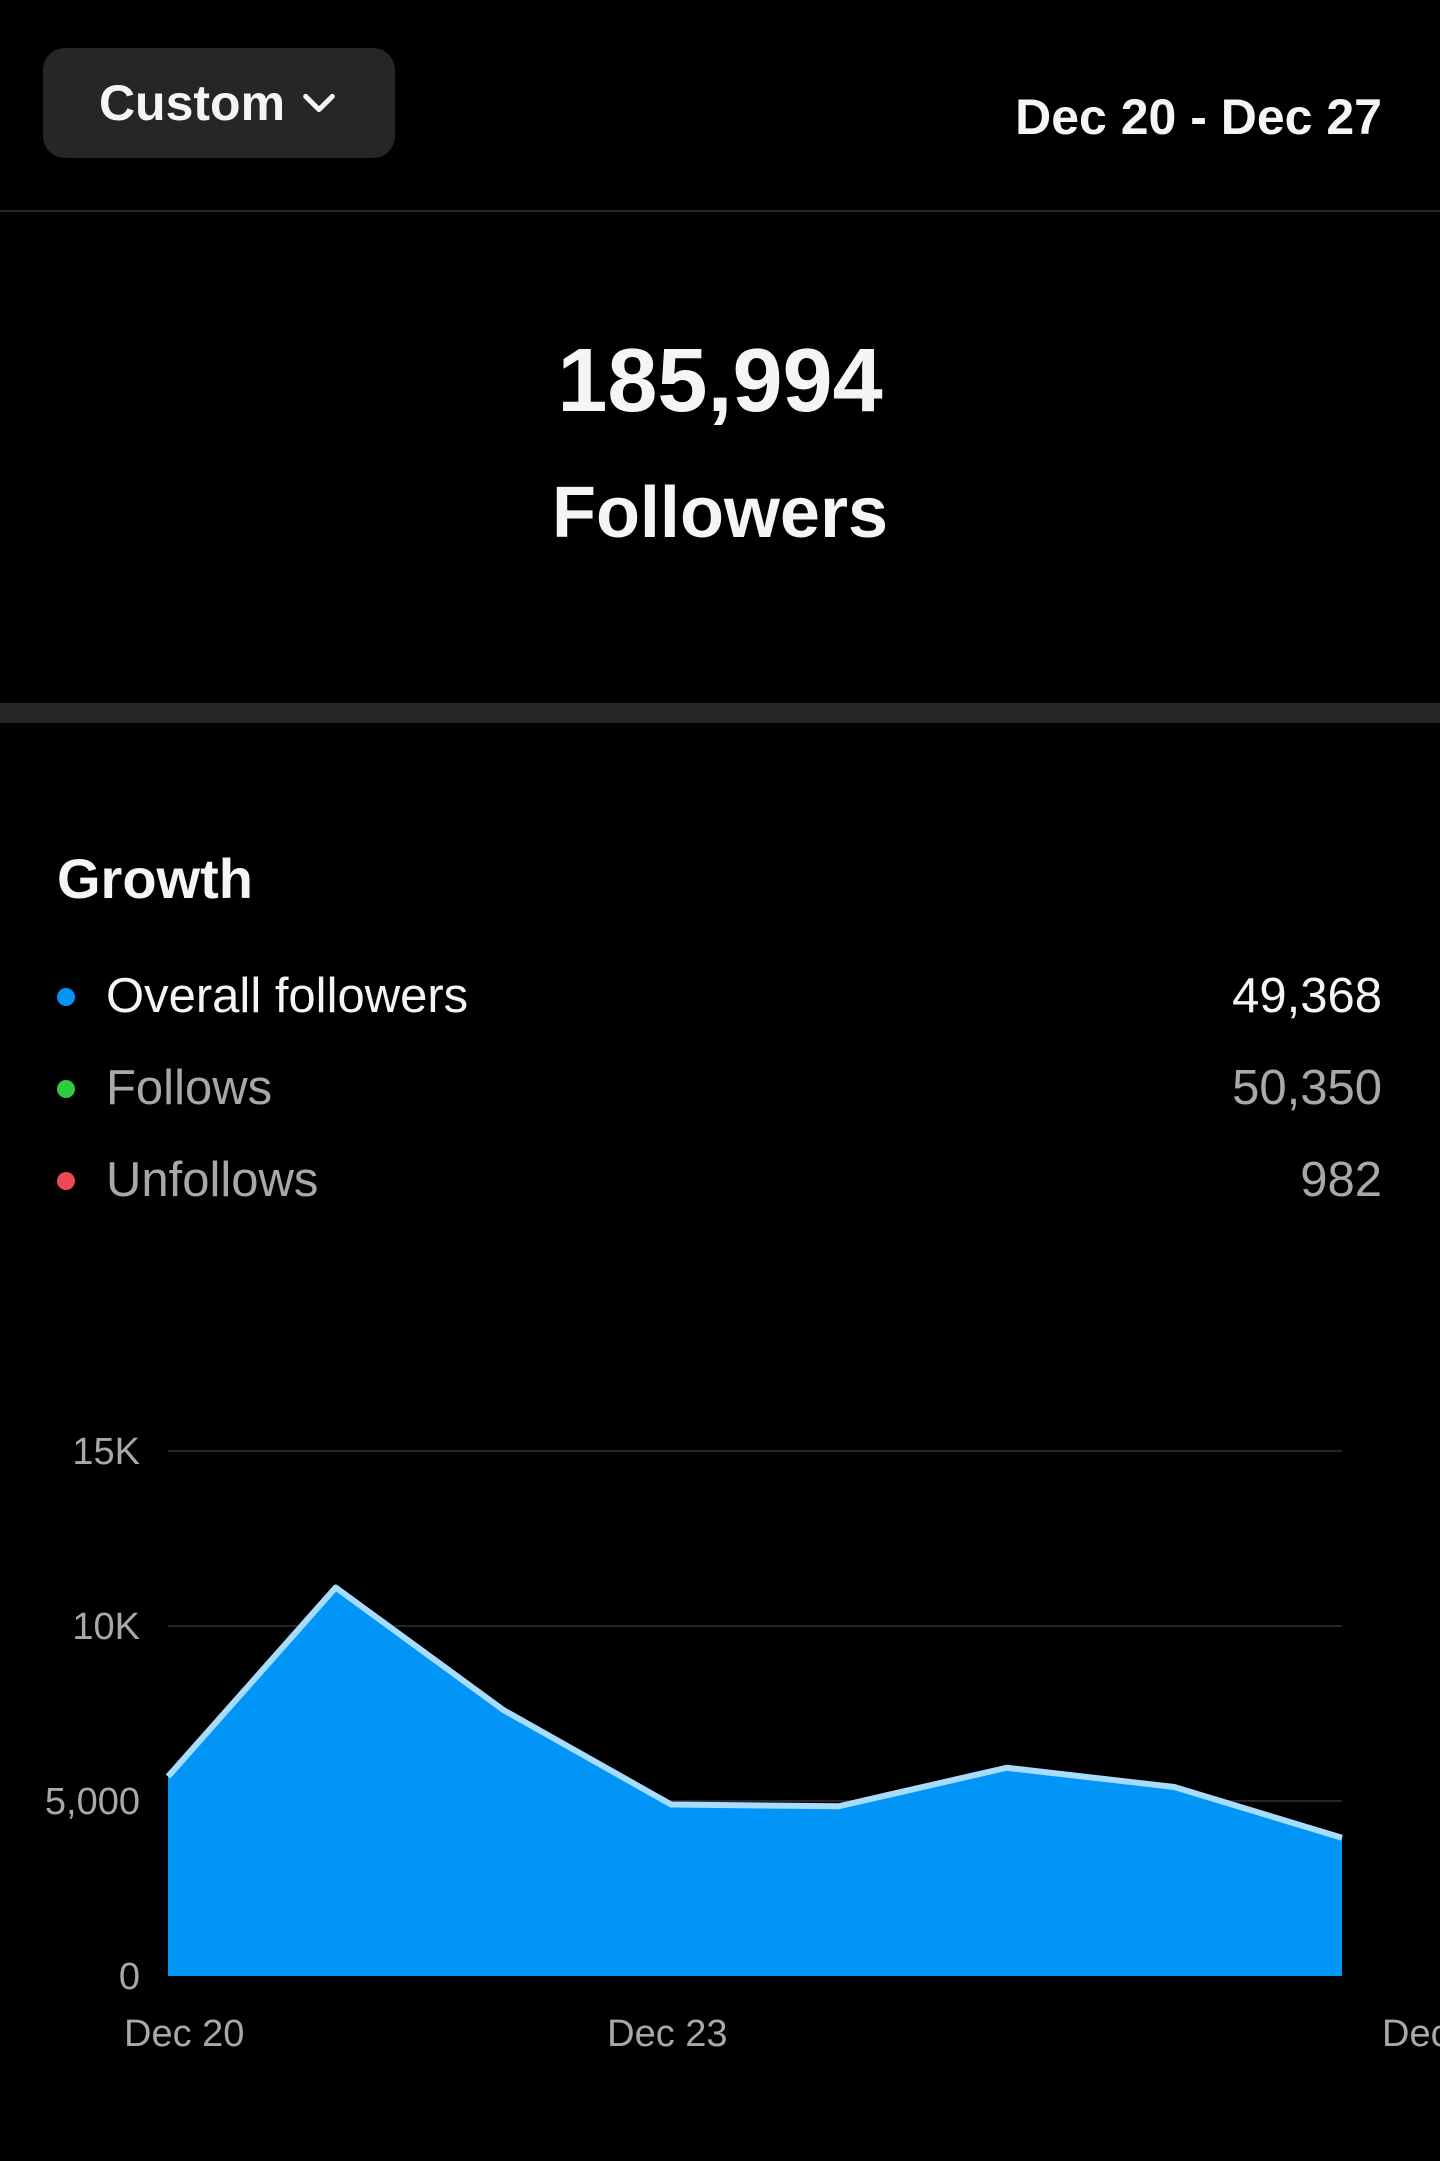 The image size is (1440, 2161). I want to click on section-divider, so click(720, 713).